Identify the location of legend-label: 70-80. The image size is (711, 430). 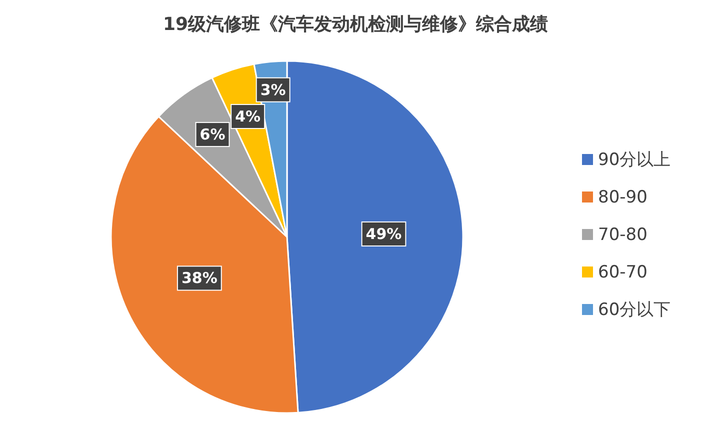
(623, 235).